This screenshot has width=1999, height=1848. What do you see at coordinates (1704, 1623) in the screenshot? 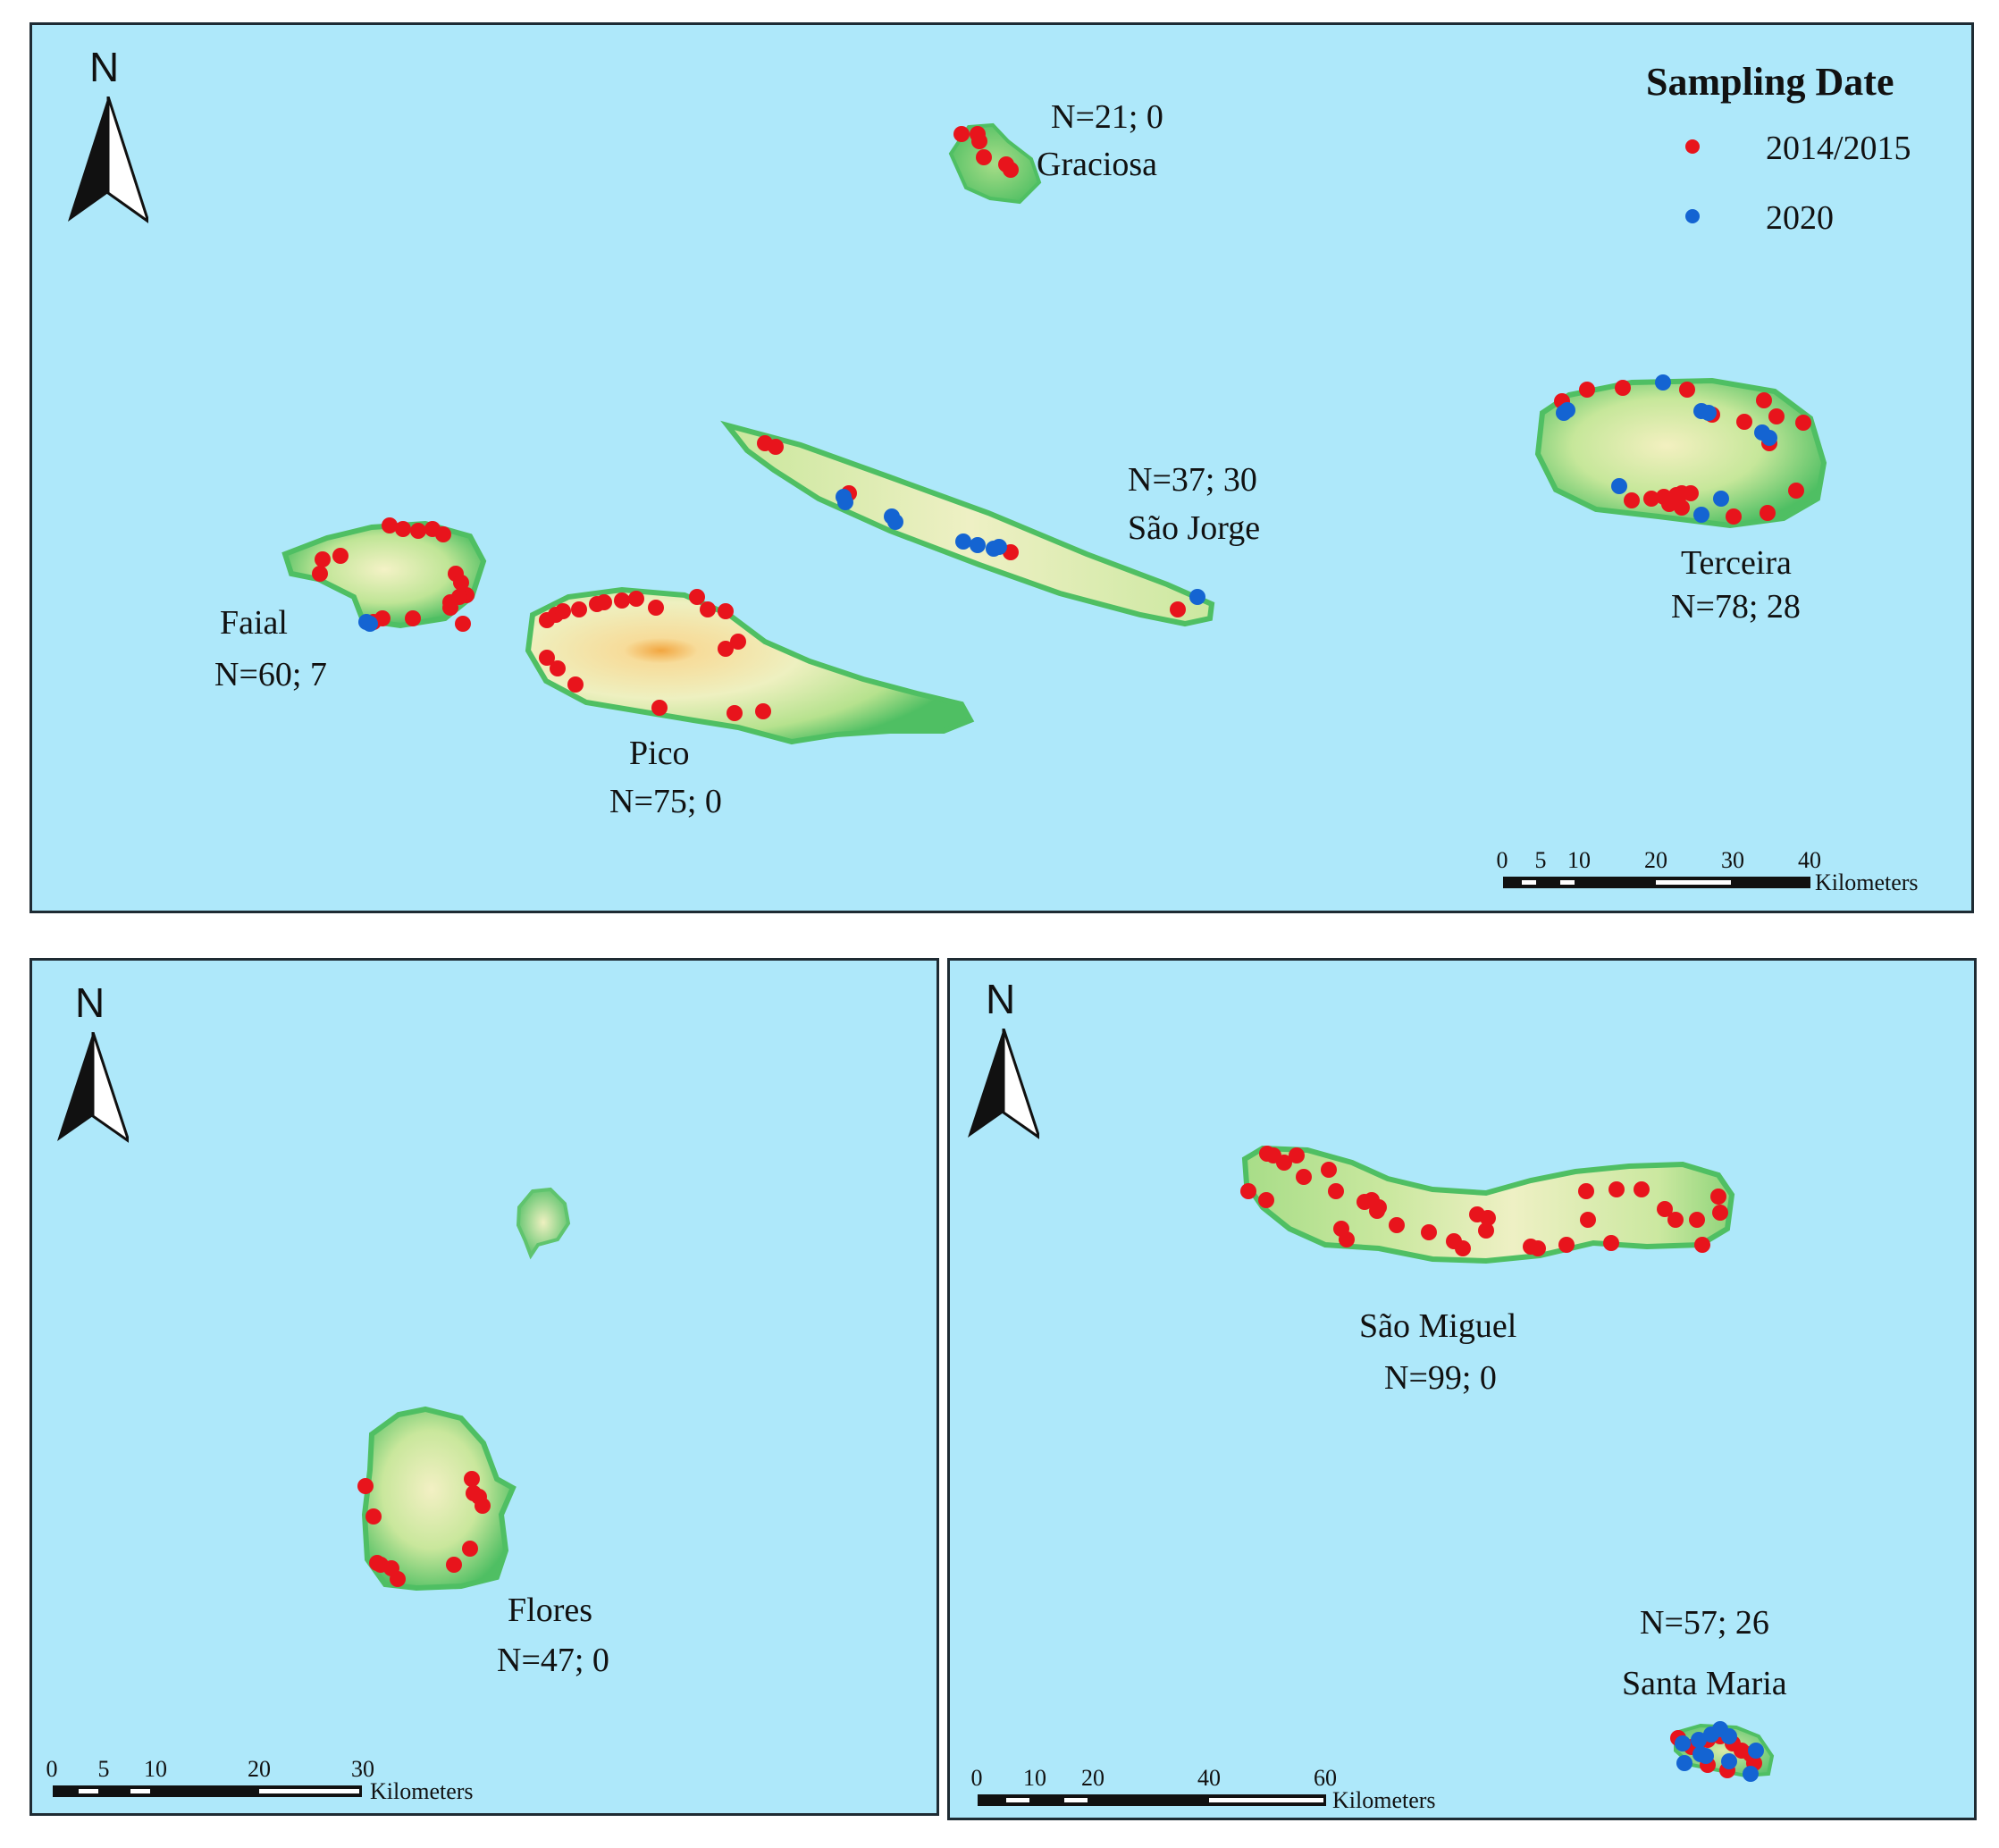
I see `santa-maria-count: N=57; 26` at bounding box center [1704, 1623].